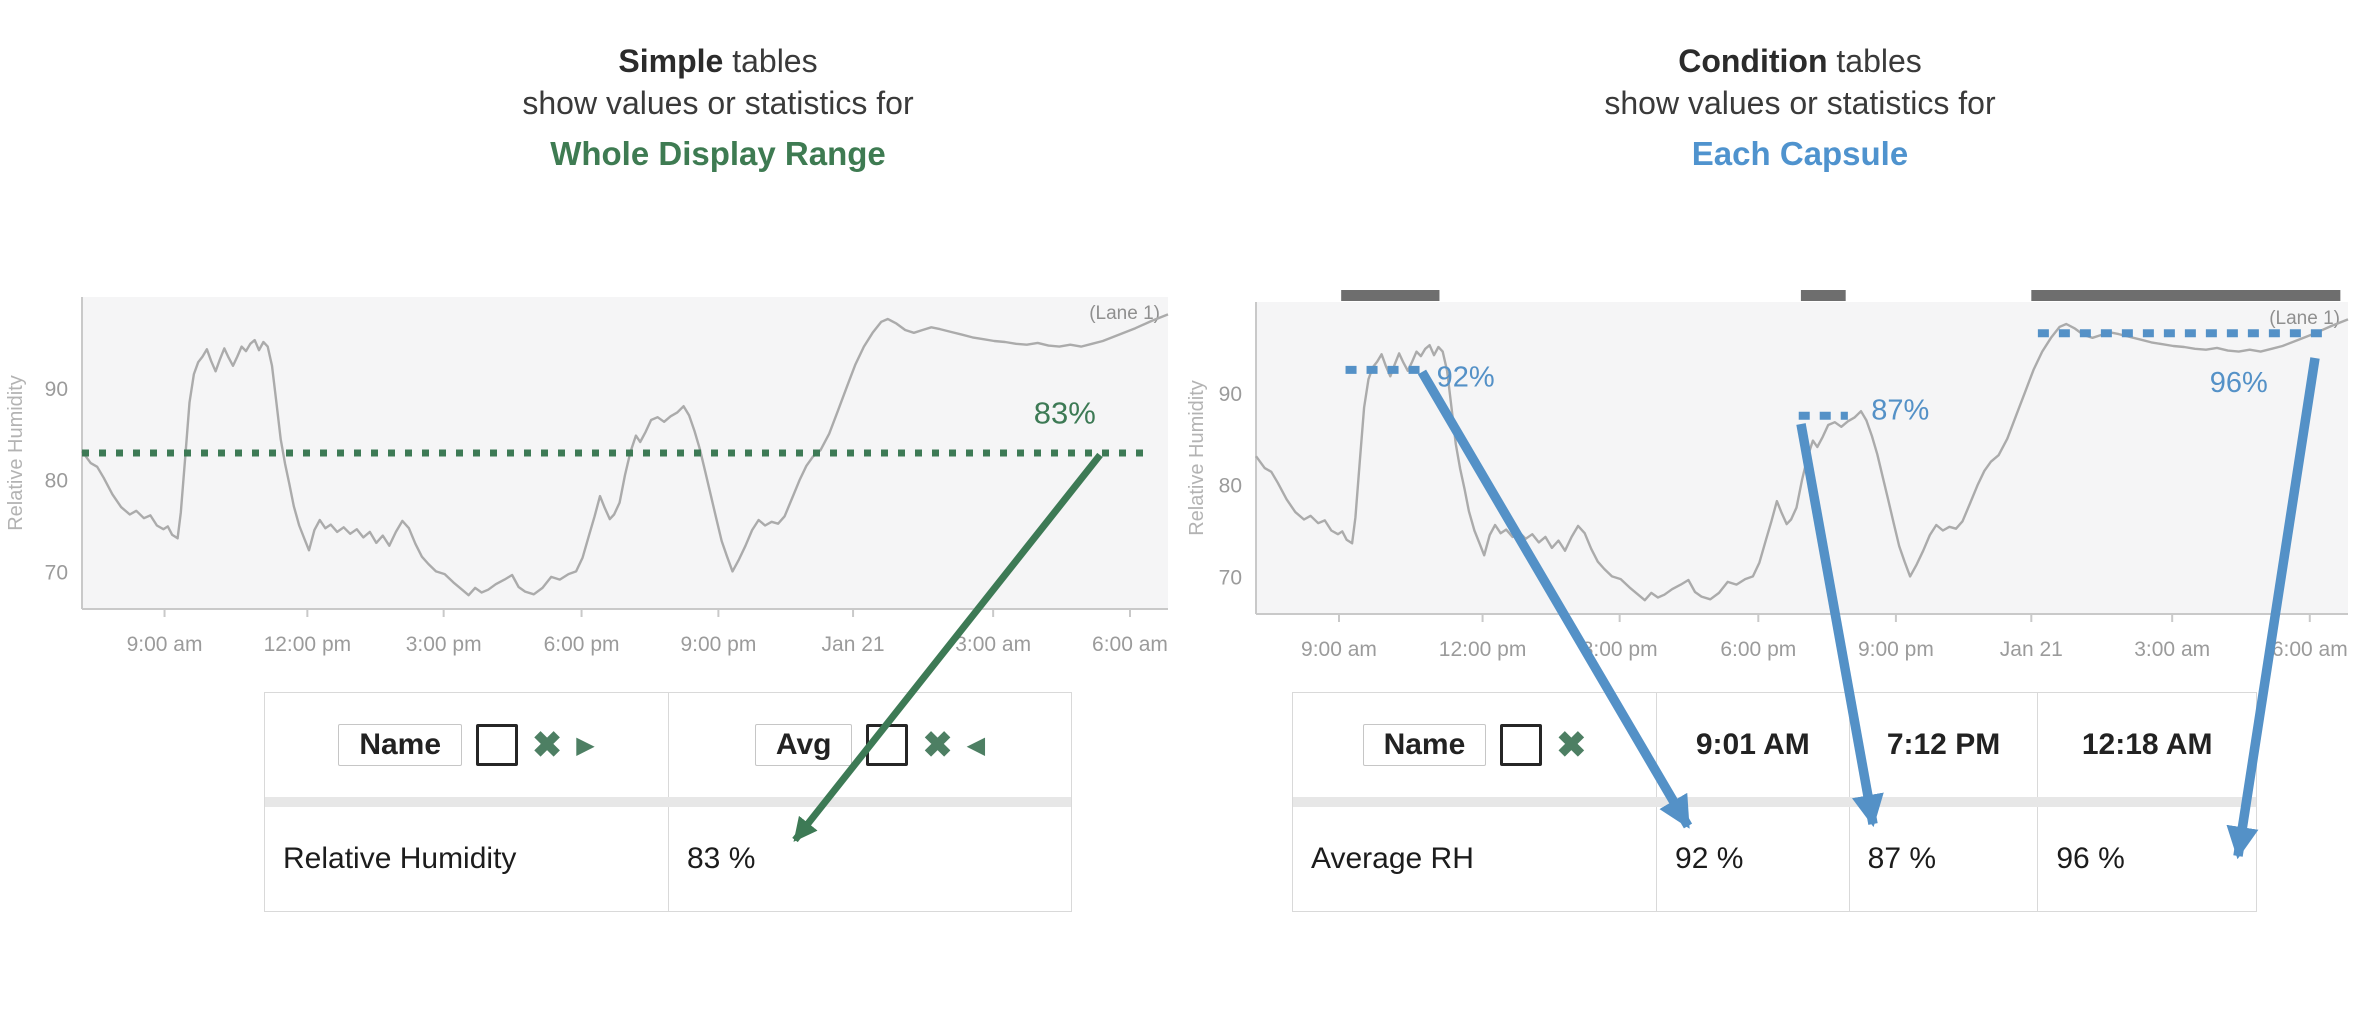 This screenshot has width=2369, height=1011. I want to click on table-row: Average RH 92 % 87 % 96 %, so click(1774, 859).